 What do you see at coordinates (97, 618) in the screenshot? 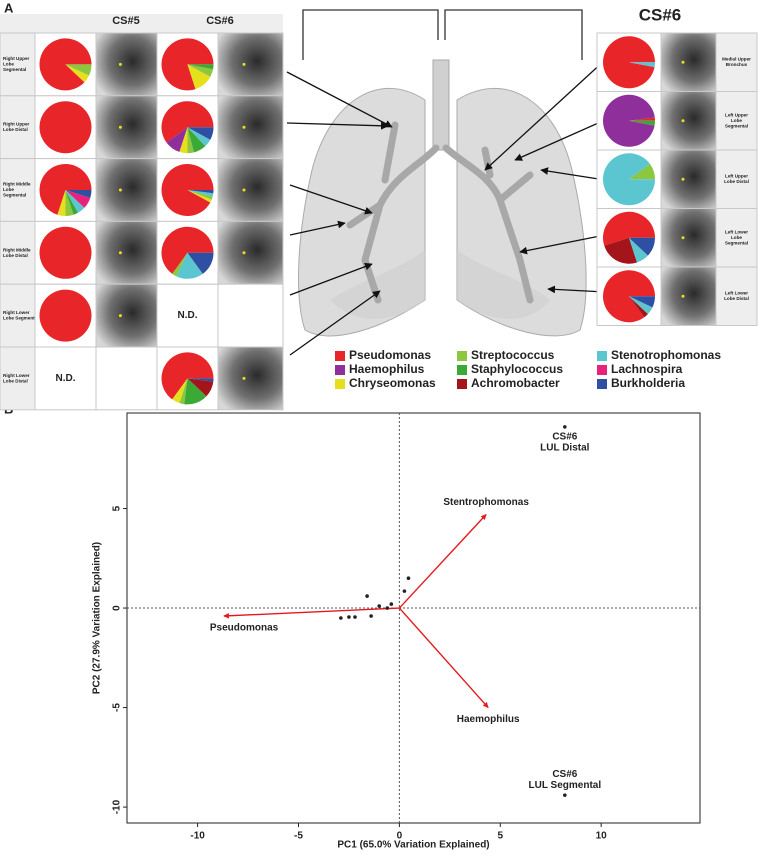
I see `y-axis-label: PC2 (27.9% Variation Explained)` at bounding box center [97, 618].